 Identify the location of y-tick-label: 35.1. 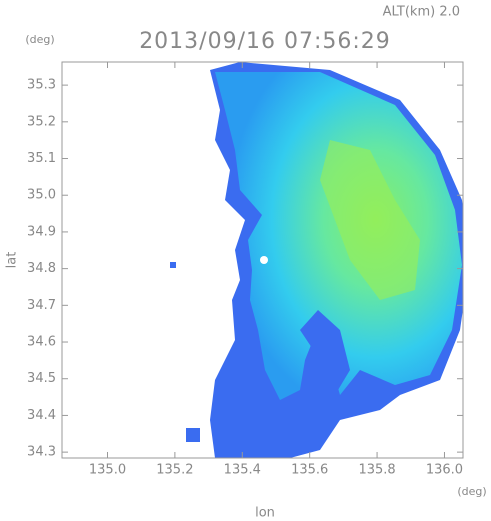
(41, 158).